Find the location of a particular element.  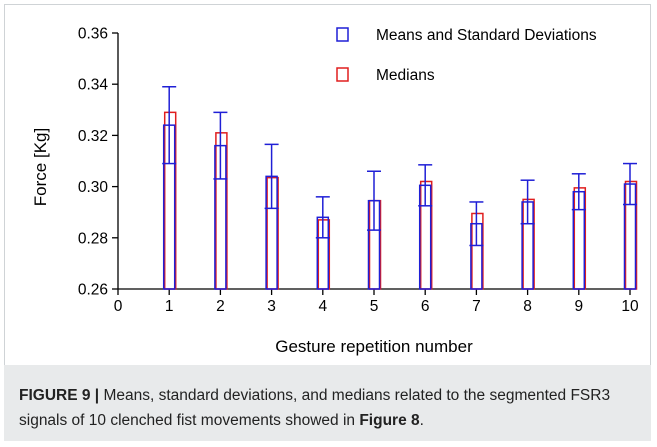

y-axis-label: Force [Kg] is located at coordinates (40, 167).